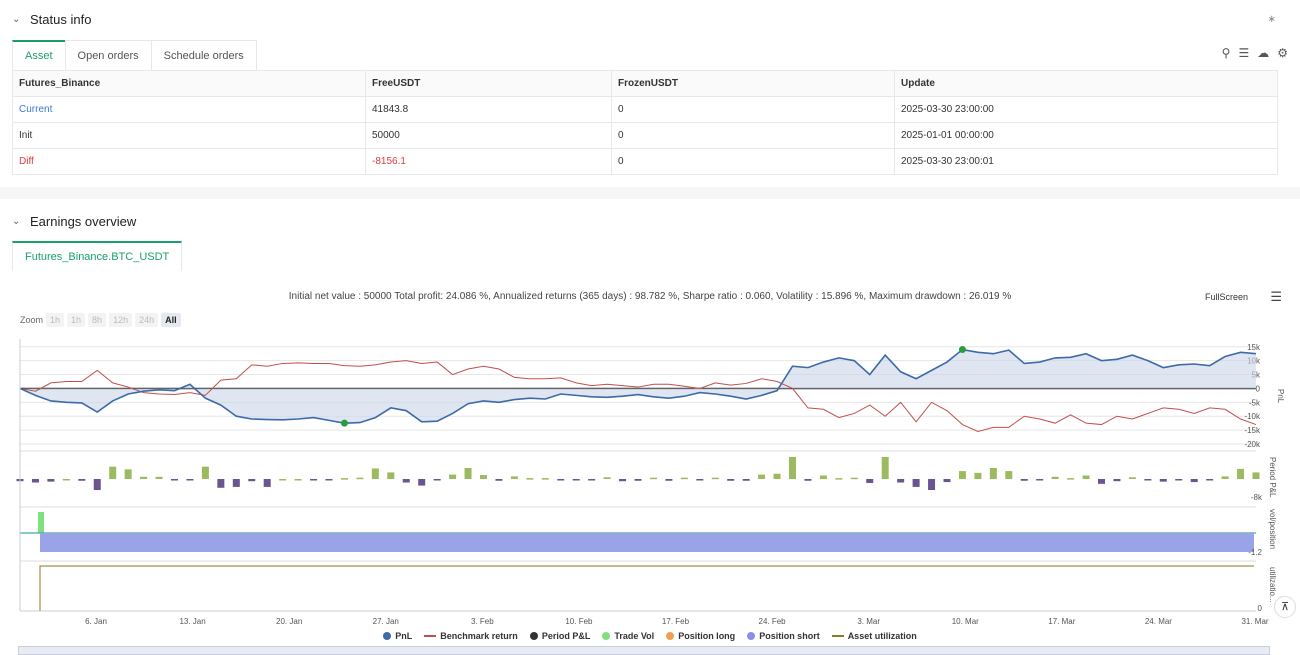  I want to click on update-cell: 2025-03-30 23:00:00, so click(1086, 109).